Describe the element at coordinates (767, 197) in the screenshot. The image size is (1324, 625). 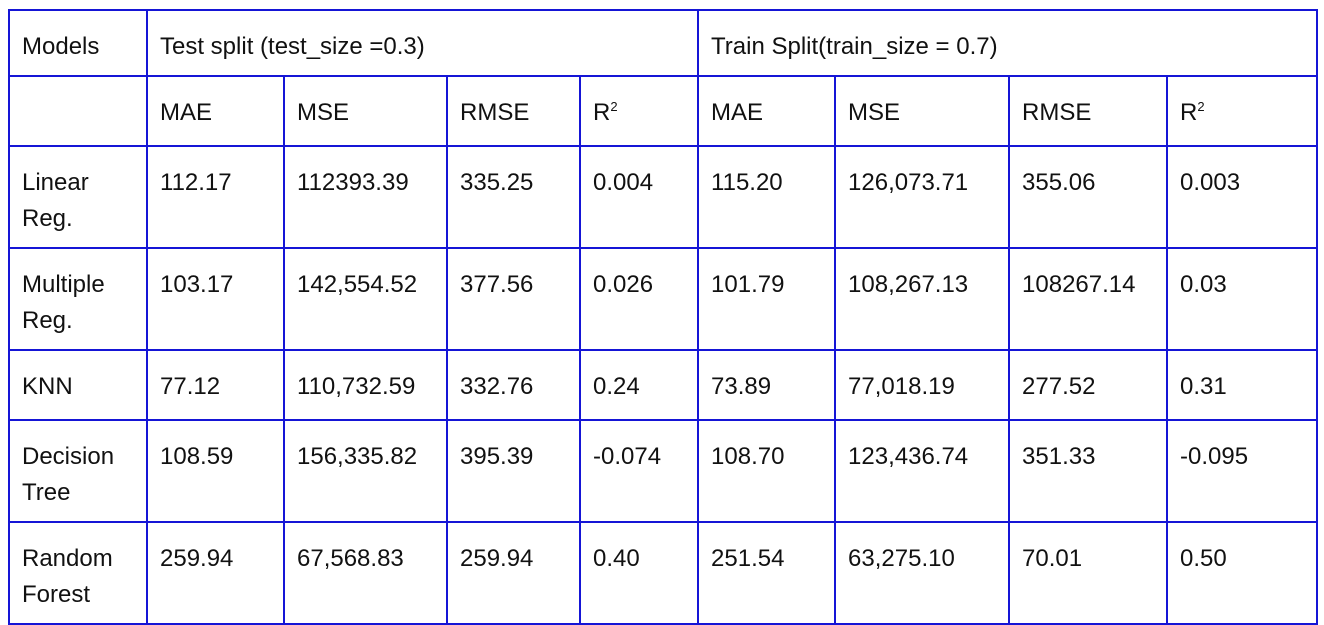
I see `train-mae-cell: 115.20` at that location.